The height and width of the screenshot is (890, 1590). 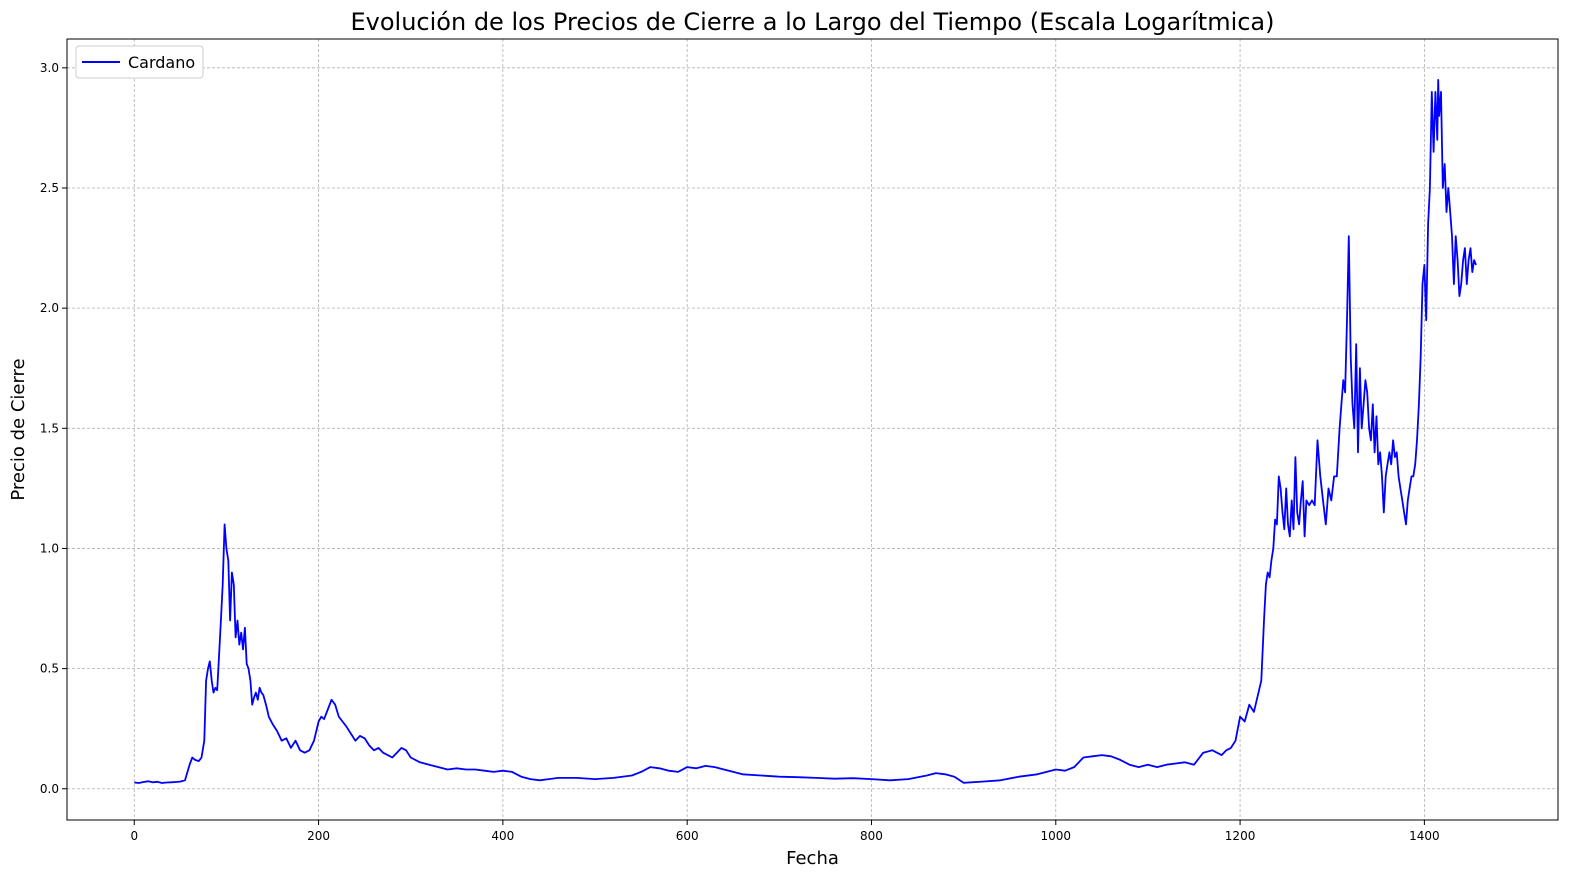 What do you see at coordinates (1056, 836) in the screenshot?
I see `x-tick-label: 1000` at bounding box center [1056, 836].